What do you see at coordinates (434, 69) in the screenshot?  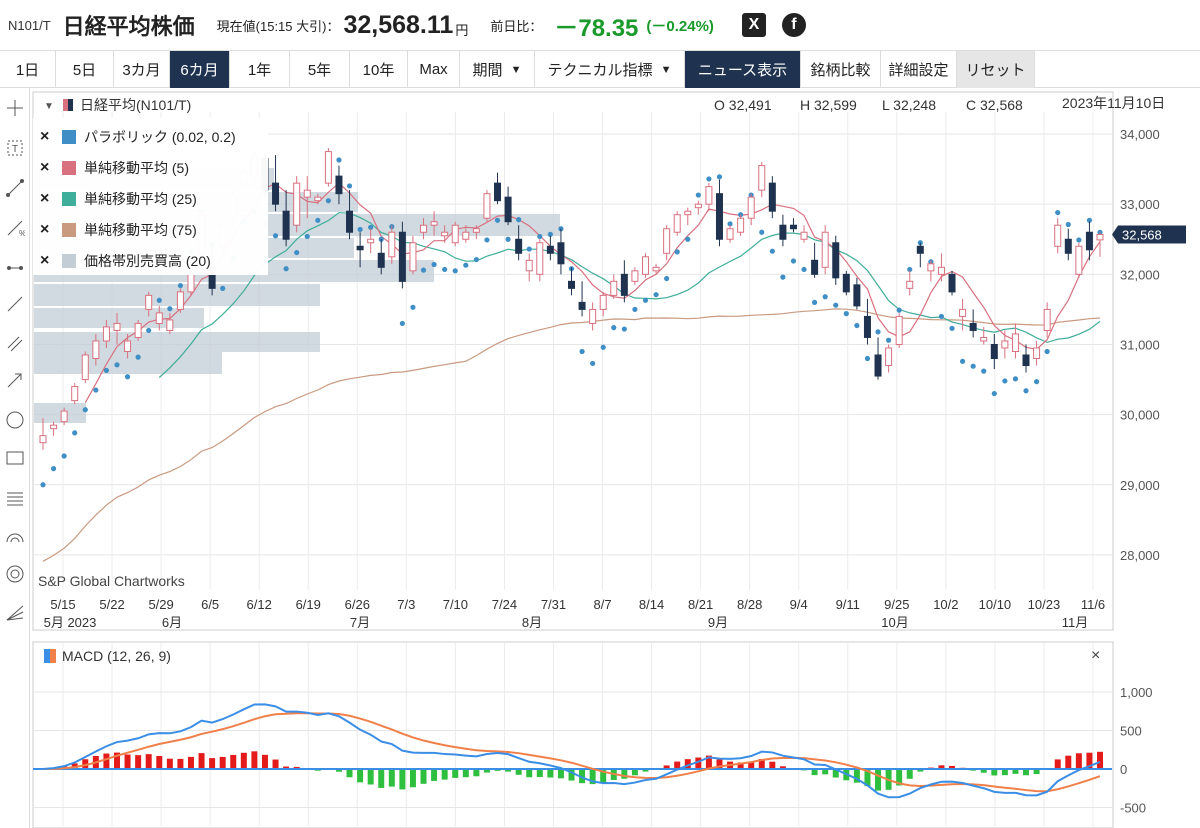 I see `period-max: Max` at bounding box center [434, 69].